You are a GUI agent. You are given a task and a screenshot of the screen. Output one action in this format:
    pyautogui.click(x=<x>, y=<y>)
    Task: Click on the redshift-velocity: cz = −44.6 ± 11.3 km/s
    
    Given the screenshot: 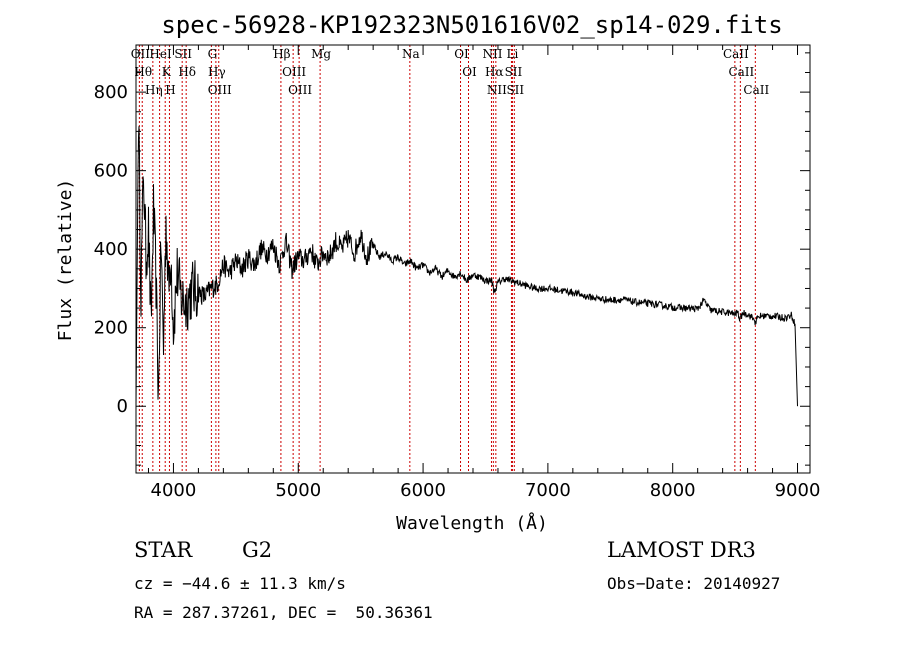 What is the action you would take?
    pyautogui.click(x=240, y=583)
    